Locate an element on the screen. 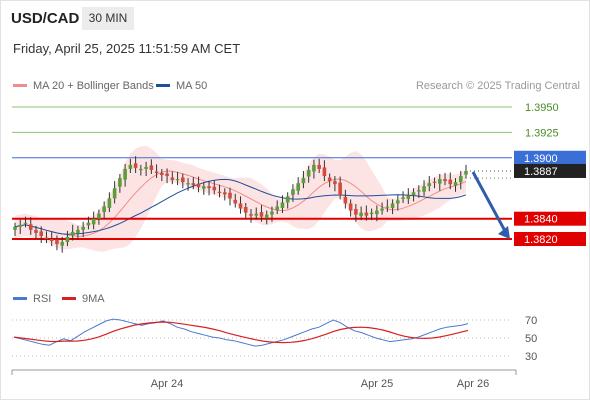 The width and height of the screenshot is (590, 400). legend-rsi-label: RSI is located at coordinates (42, 299).